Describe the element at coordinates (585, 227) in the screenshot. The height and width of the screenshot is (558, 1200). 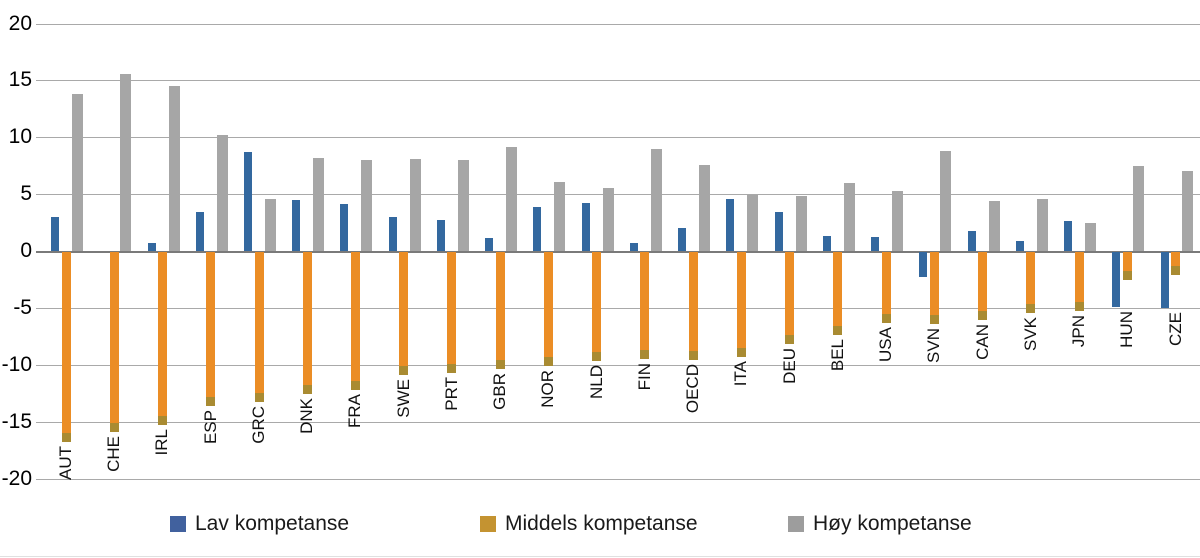
I see `bar-nld-lav` at that location.